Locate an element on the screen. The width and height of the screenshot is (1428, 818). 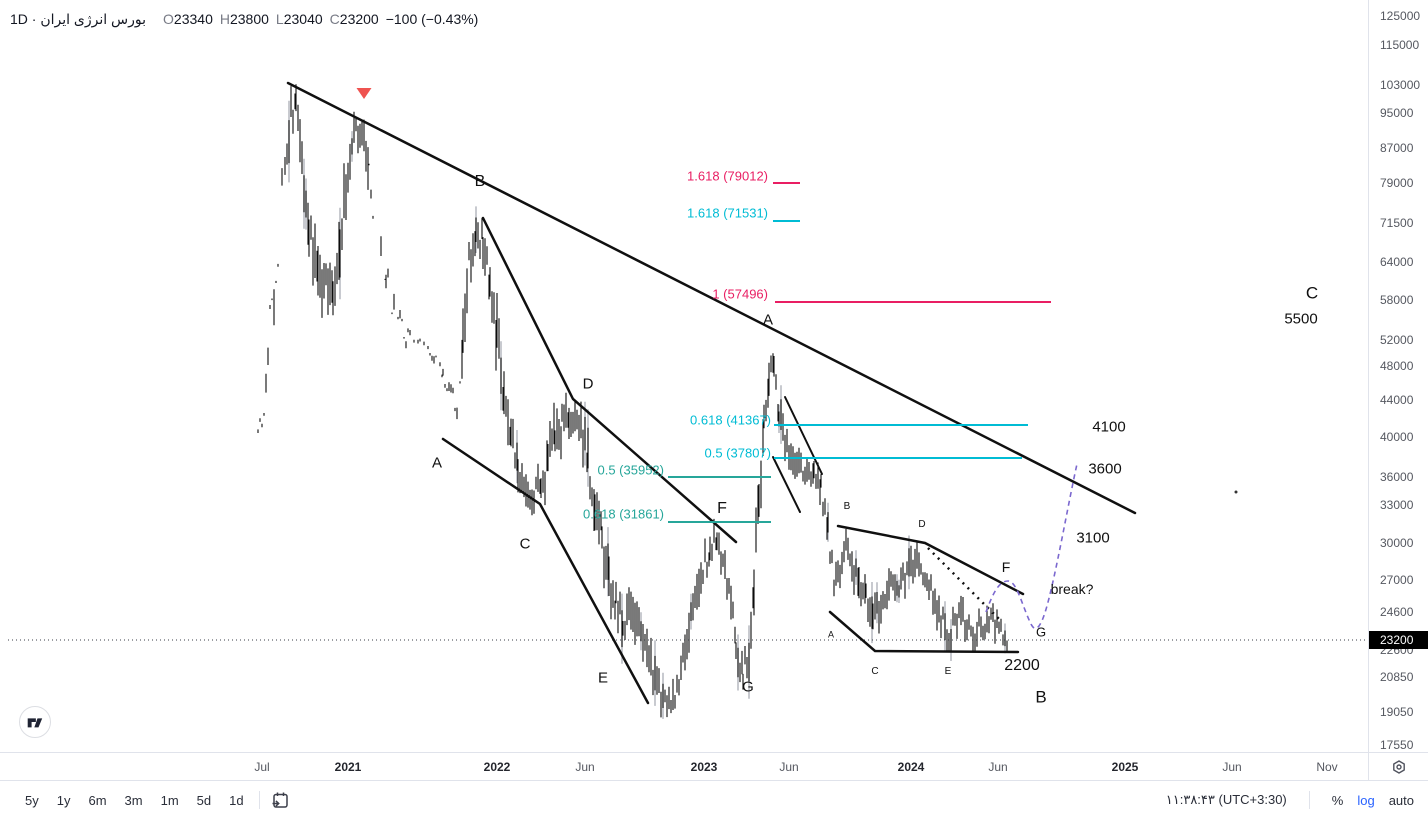
percent-scale-button: % is located at coordinates (1337, 800).